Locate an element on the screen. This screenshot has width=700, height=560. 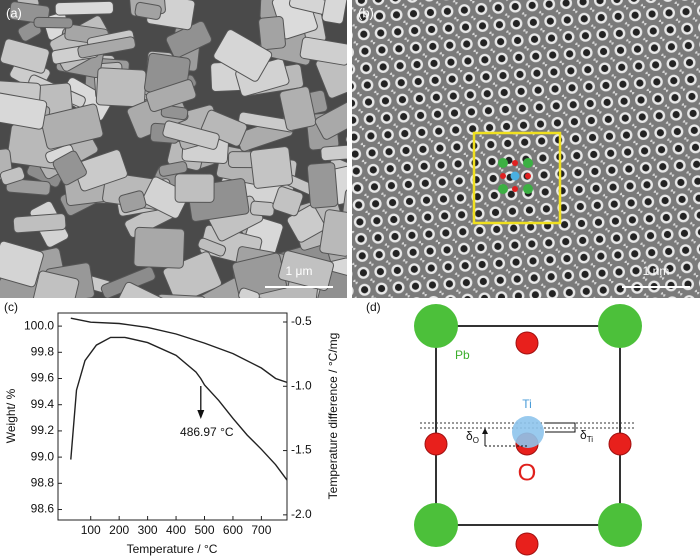
x-tick-label: 600 is located at coordinates (233, 530).